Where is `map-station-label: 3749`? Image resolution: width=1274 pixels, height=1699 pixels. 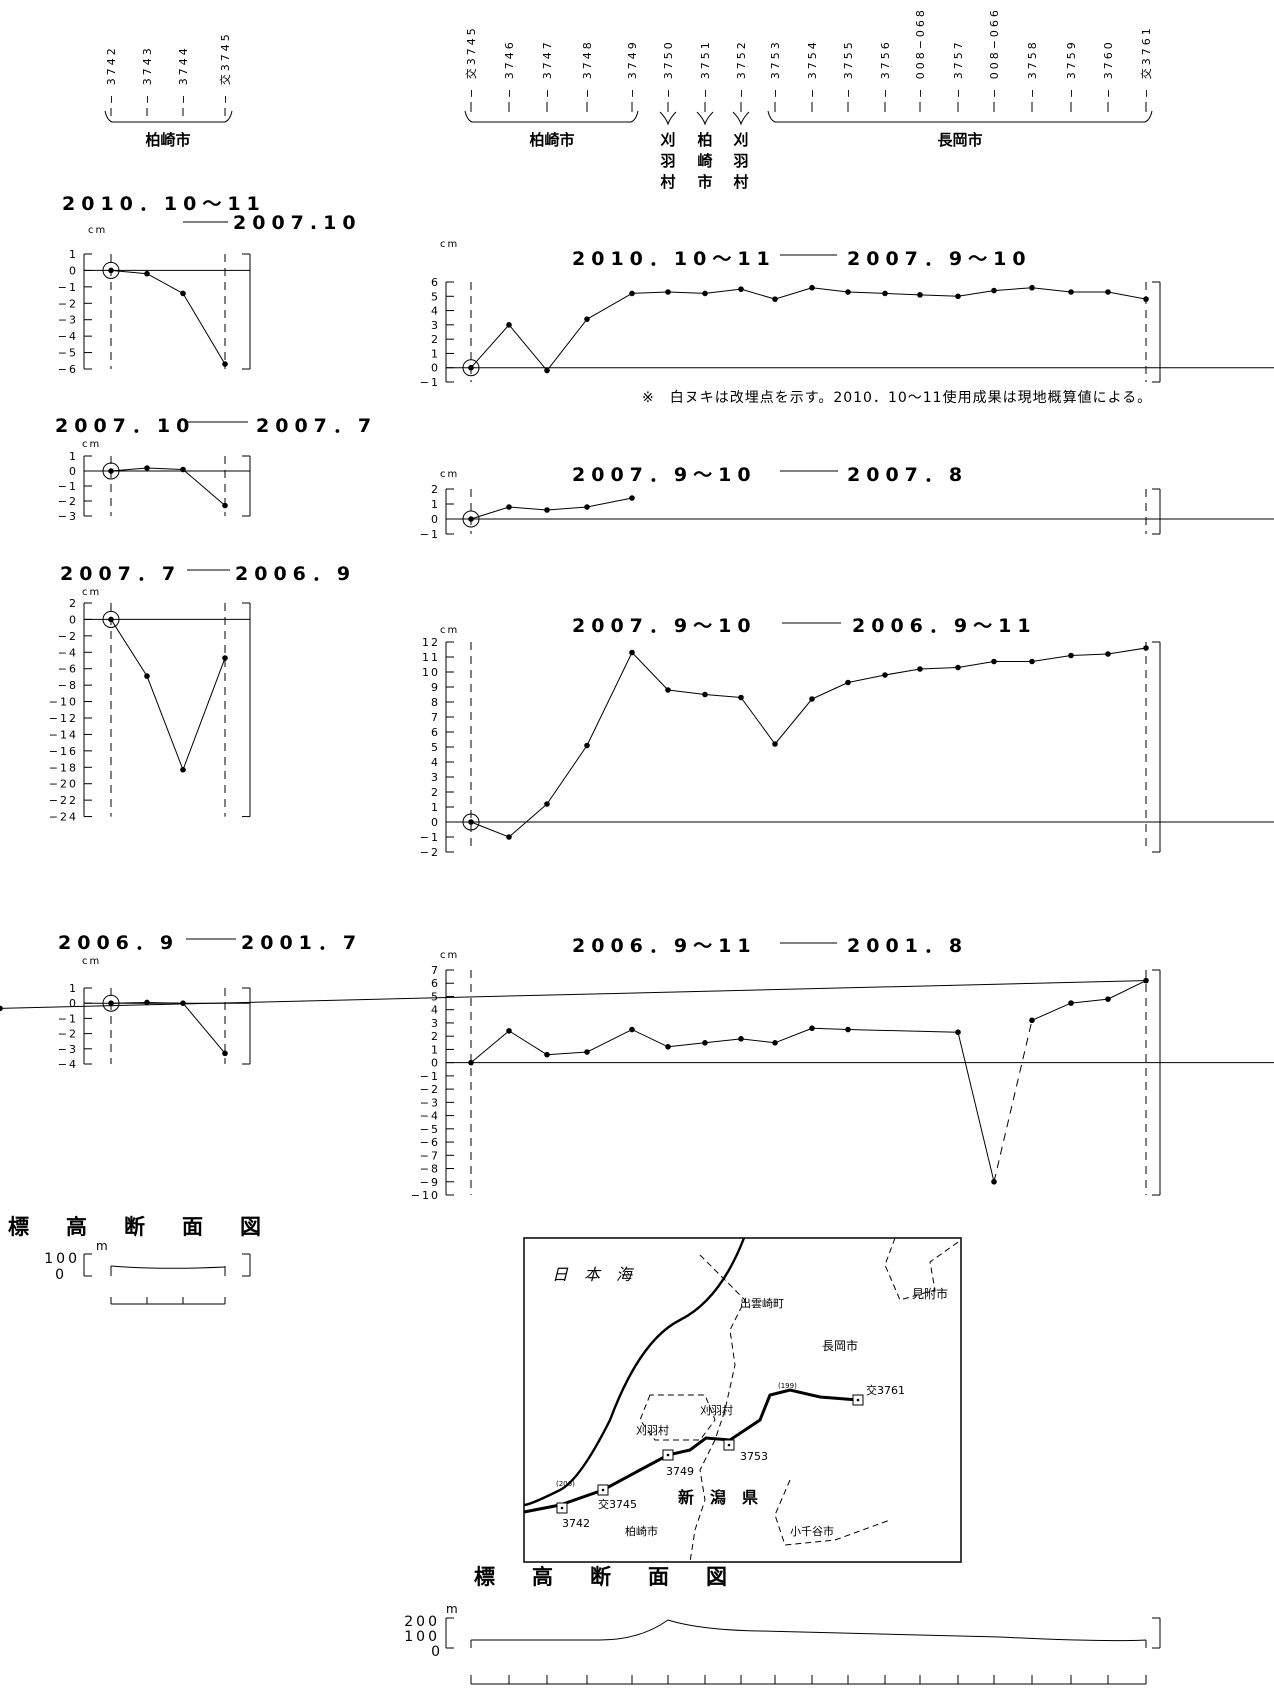 map-station-label: 3749 is located at coordinates (680, 1471).